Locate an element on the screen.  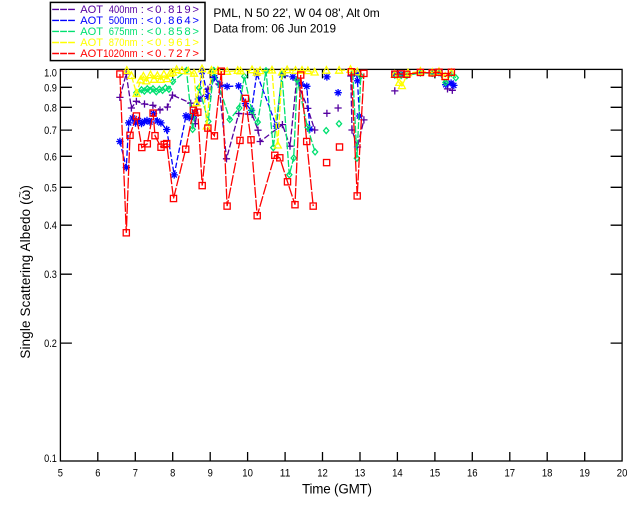
svg-text: 400nm is located at coordinates (123, 10).